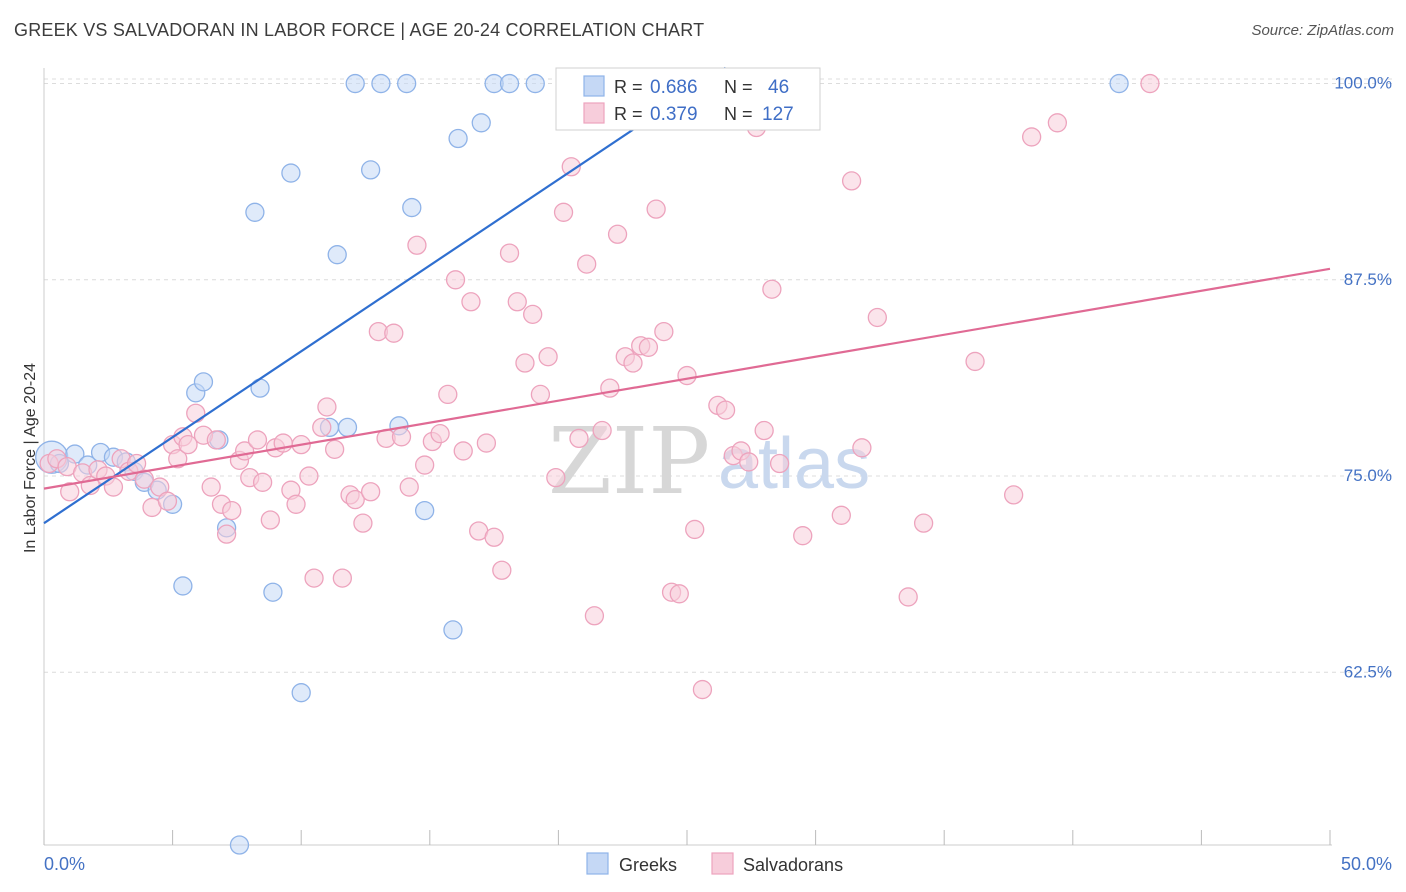 The width and height of the screenshot is (1406, 892). What do you see at coordinates (778, 114) in the screenshot?
I see `salvadorans-n-value: 127` at bounding box center [778, 114].